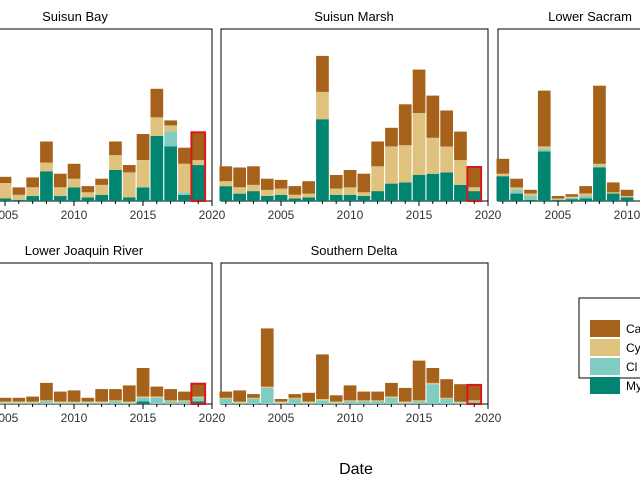 The height and width of the screenshot is (480, 640). I want to click on panel-frame, so click(568, 115).